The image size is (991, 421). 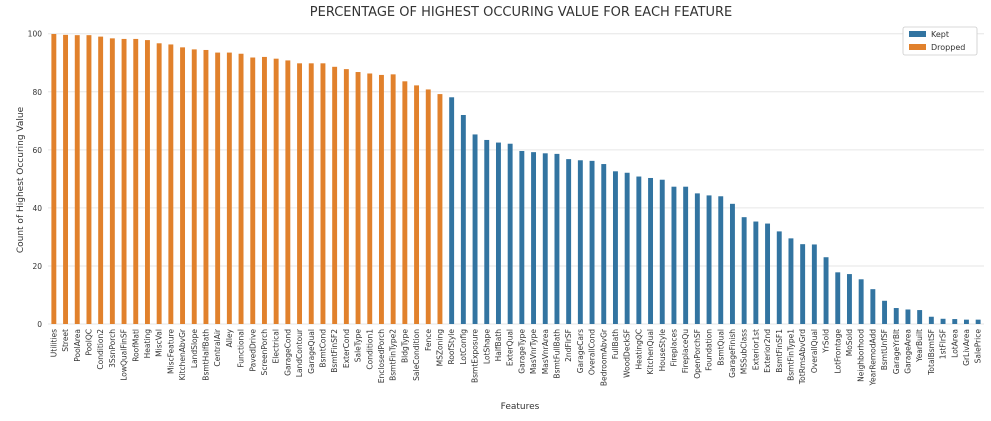 What do you see at coordinates (276, 191) in the screenshot?
I see `bar-Electrical` at bounding box center [276, 191].